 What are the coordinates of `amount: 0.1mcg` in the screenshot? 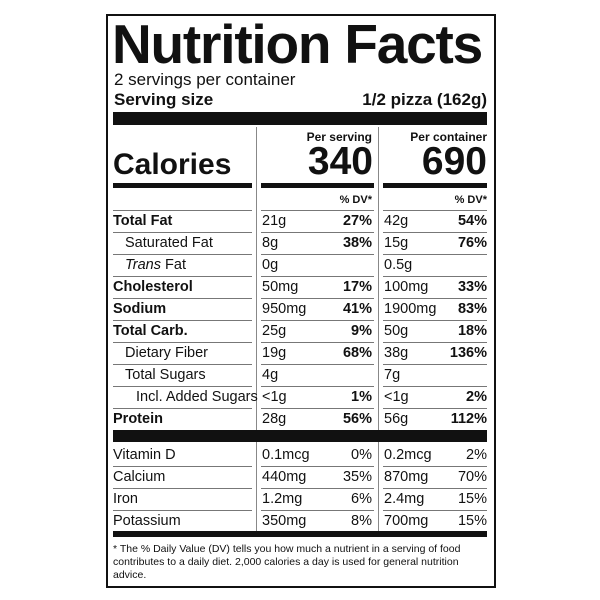 It's located at (286, 455).